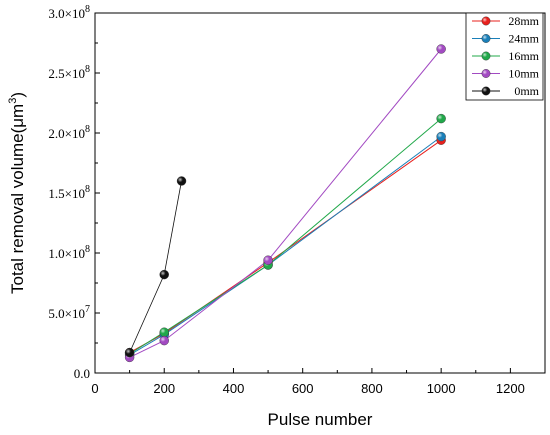  Describe the element at coordinates (320, 419) in the screenshot. I see `x-axis-title: Pulse number` at that location.